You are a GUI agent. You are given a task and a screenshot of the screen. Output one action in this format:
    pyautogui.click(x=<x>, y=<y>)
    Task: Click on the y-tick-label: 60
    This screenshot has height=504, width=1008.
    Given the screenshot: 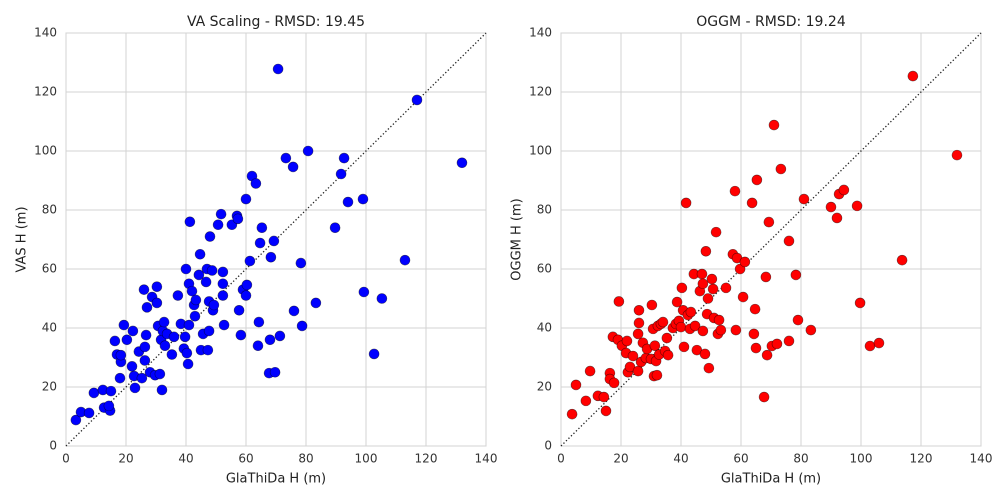 What is the action you would take?
    pyautogui.click(x=49, y=269)
    